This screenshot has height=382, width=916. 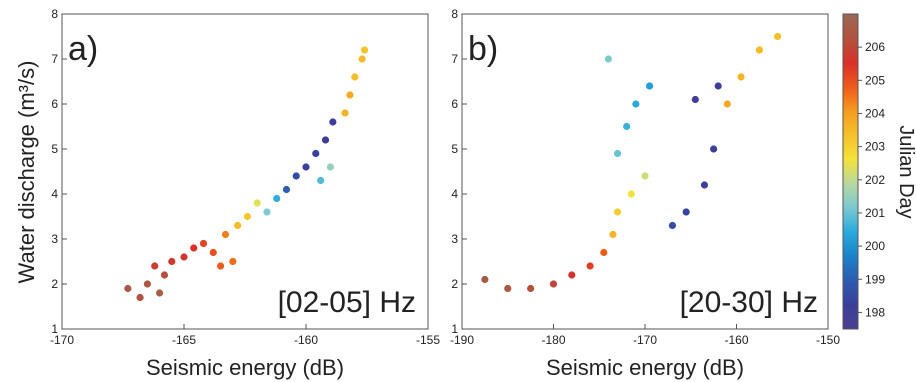 I want to click on colorbar-tick-label: 204, so click(x=875, y=113).